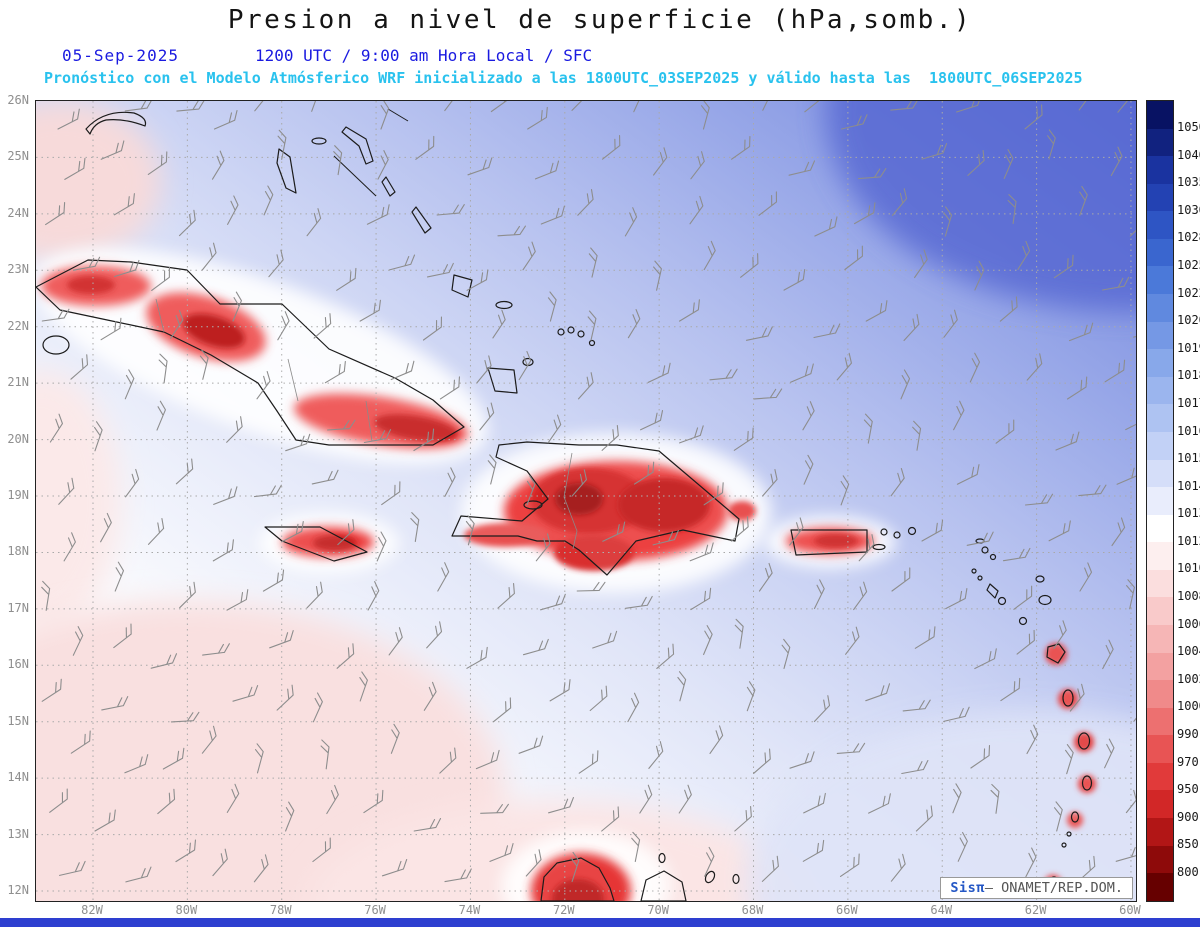  I want to click on lon-tick-label: 62W, so click(1035, 910).